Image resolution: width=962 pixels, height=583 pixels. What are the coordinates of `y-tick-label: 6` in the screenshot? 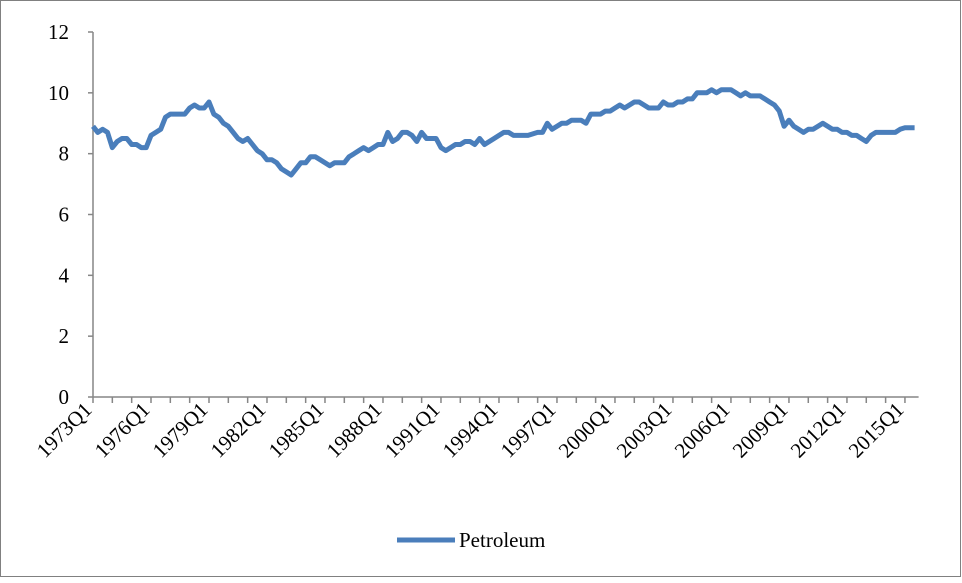 It's located at (64, 215).